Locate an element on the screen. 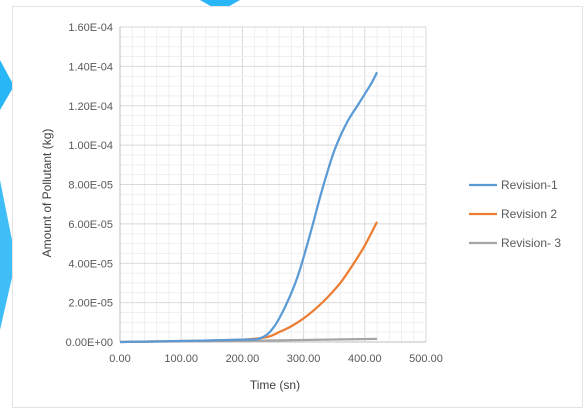 The height and width of the screenshot is (412, 587). y-axis-title: Amount of Pollutant (kg) is located at coordinates (47, 193).